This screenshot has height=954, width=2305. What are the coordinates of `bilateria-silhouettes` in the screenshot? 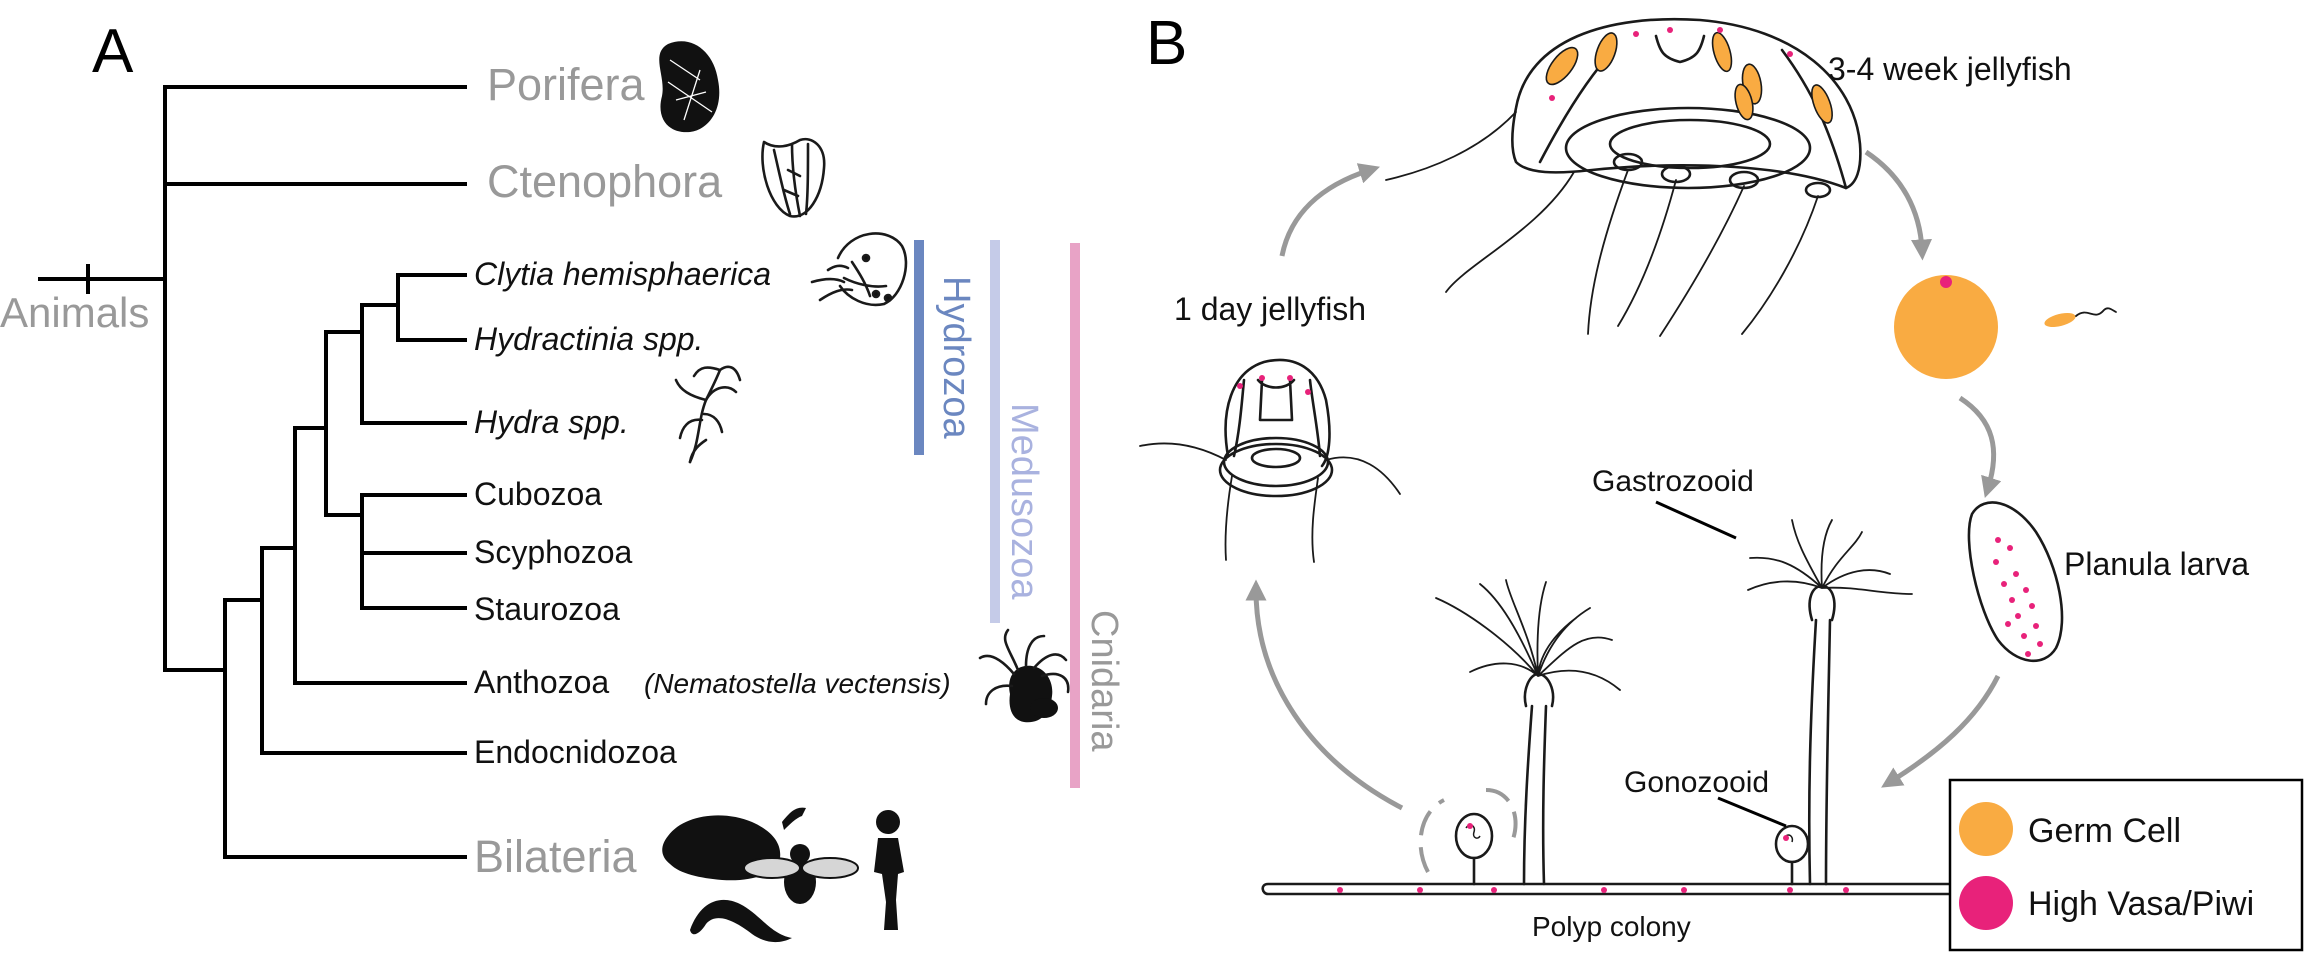 It's located at (783, 875).